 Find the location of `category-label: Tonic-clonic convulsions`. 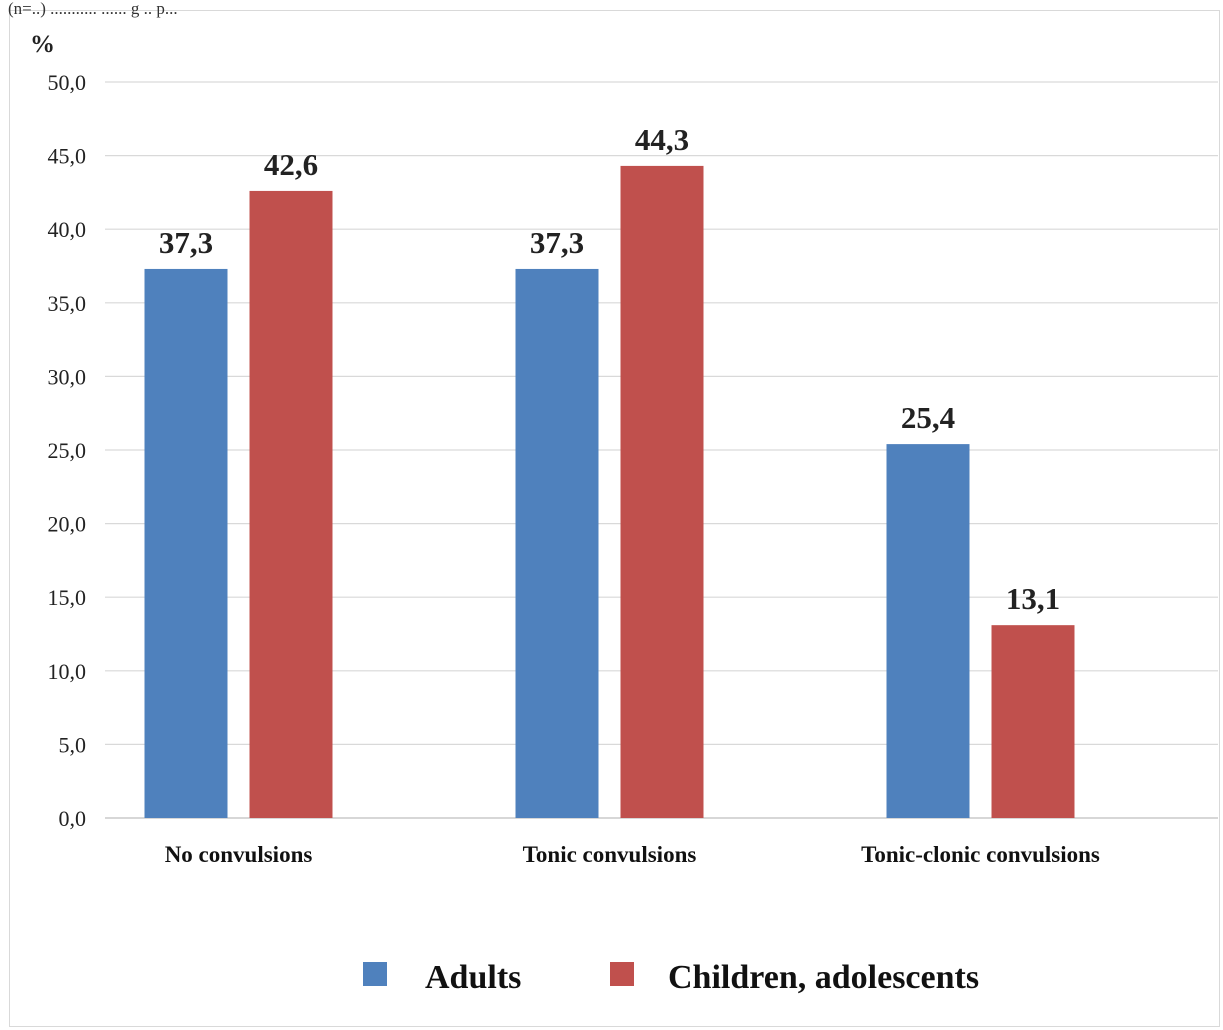

category-label: Tonic-clonic convulsions is located at coordinates (980, 854).